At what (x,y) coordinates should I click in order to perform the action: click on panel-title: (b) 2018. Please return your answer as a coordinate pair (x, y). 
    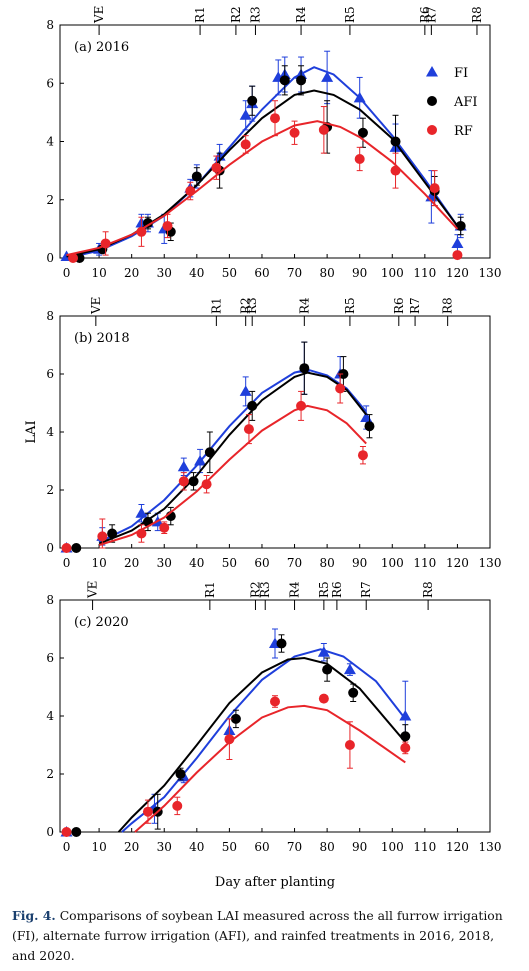
    Looking at the image, I should click on (102, 338).